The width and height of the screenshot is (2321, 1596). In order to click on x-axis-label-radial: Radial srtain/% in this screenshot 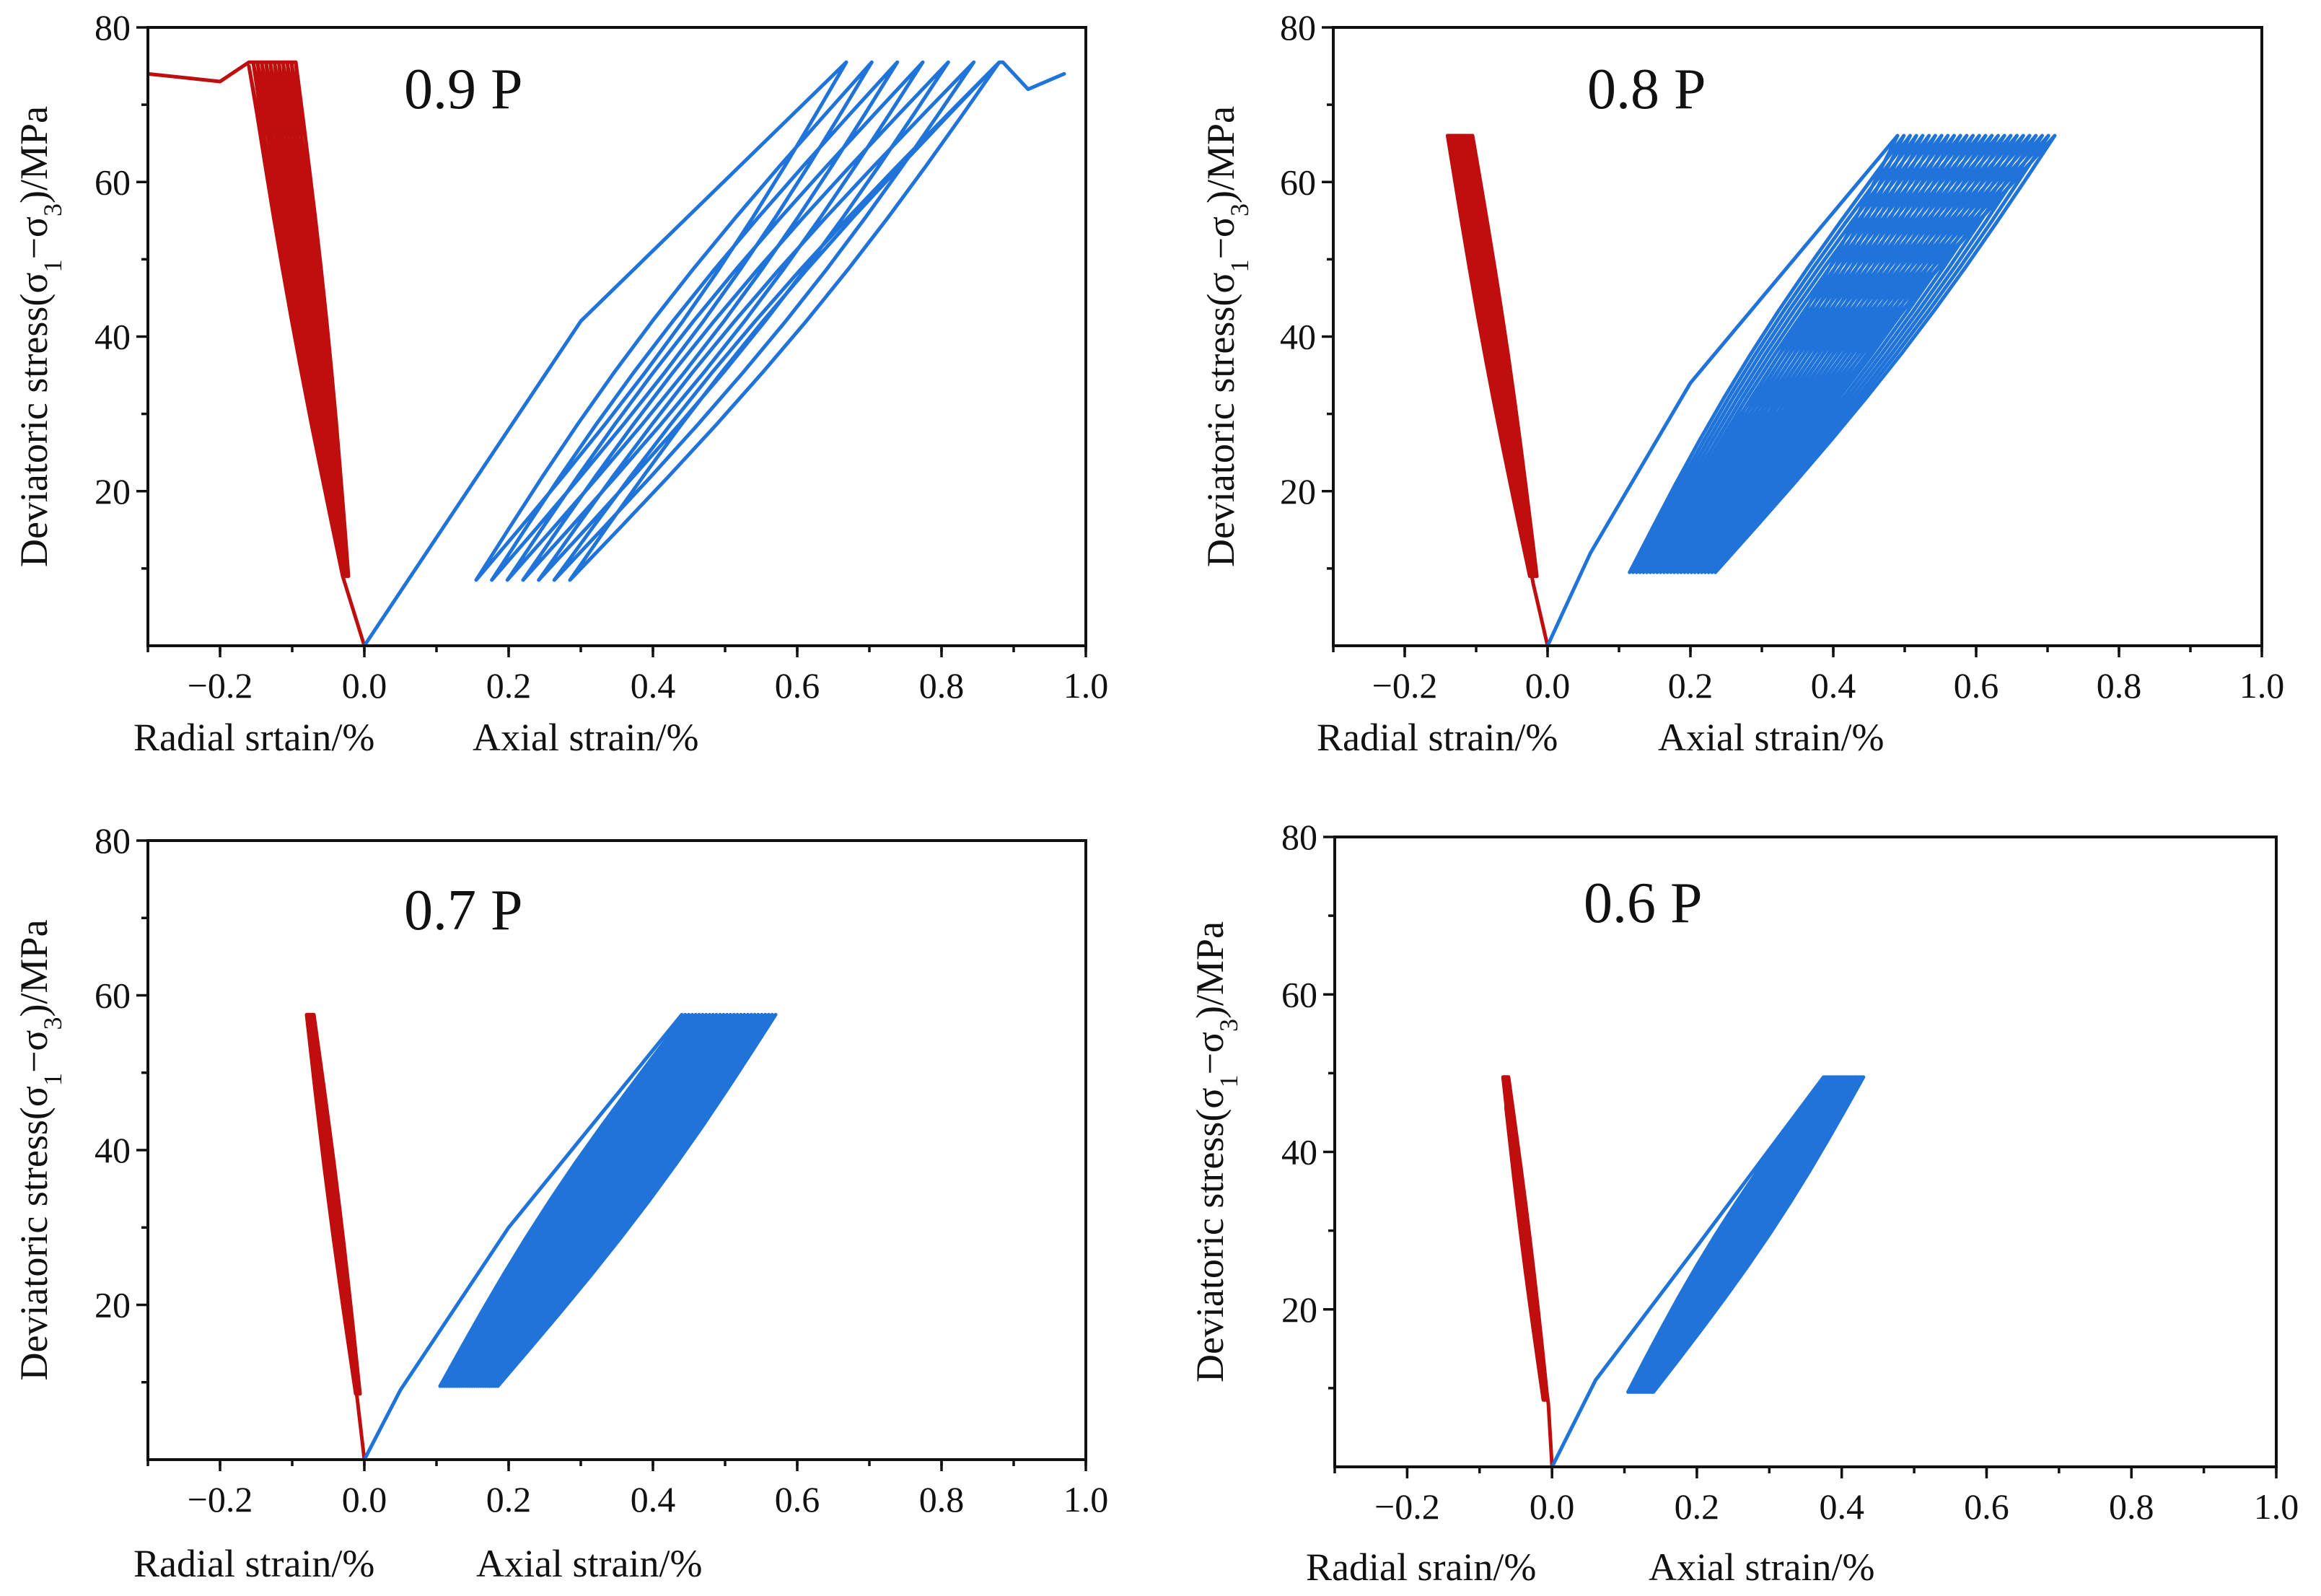, I will do `click(253, 737)`.